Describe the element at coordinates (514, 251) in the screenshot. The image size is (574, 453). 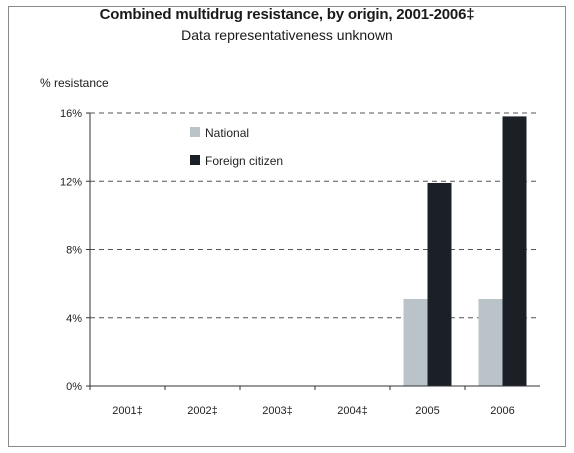
I see `bar-foreign-citizen-2006` at that location.